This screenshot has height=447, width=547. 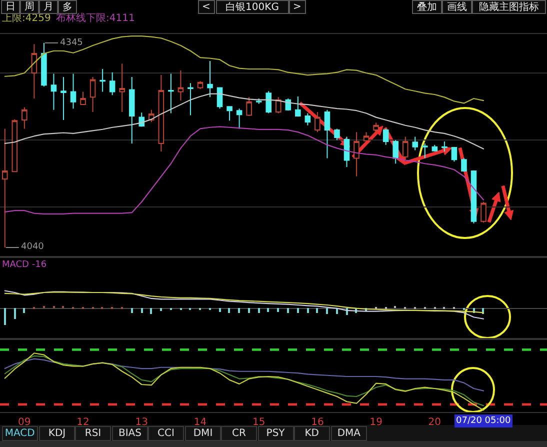 I want to click on text: 隐藏主图指标, so click(x=509, y=7).